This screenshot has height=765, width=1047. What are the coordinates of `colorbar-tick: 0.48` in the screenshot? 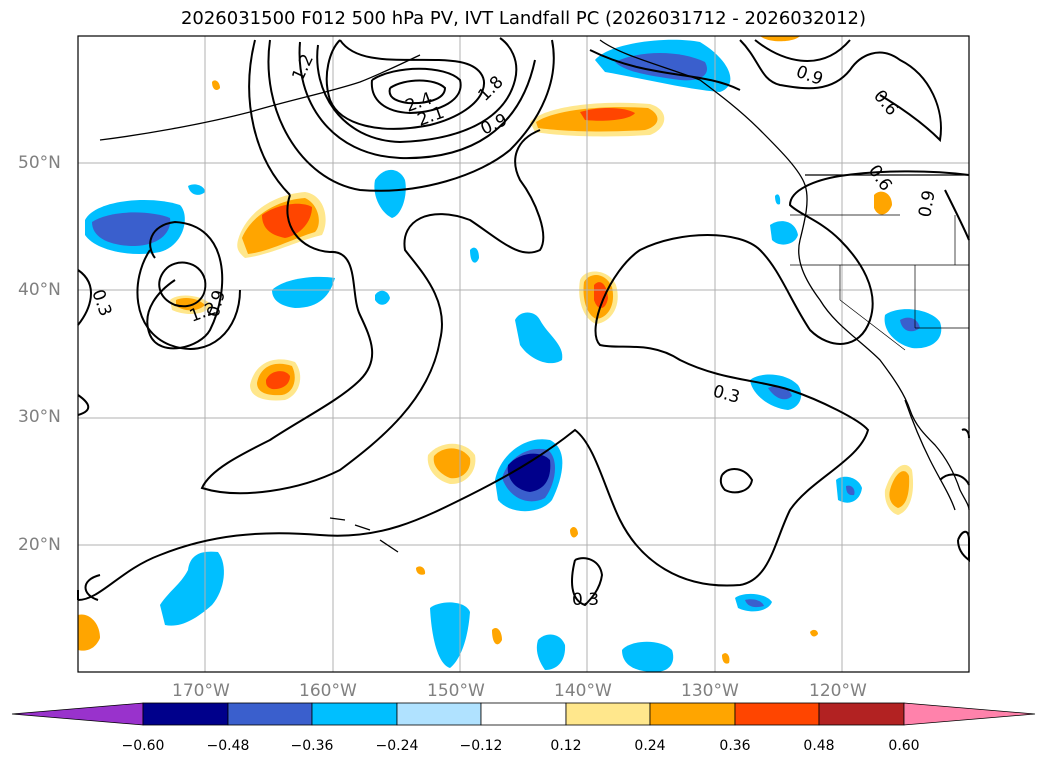 It's located at (819, 746).